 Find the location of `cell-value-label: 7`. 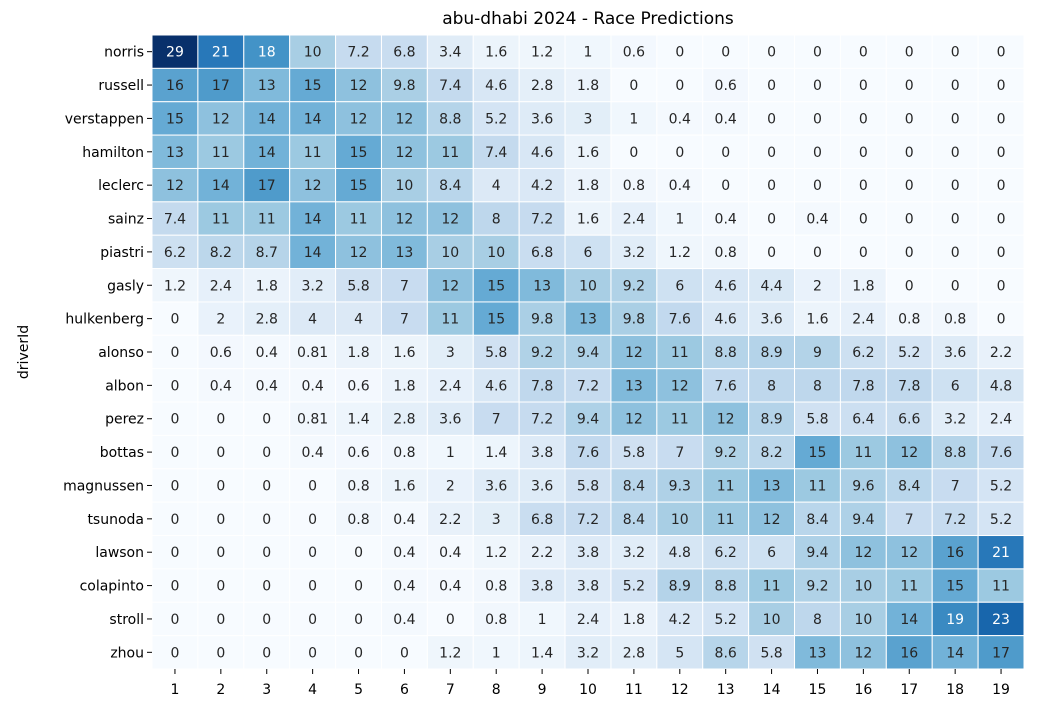

cell-value-label: 7 is located at coordinates (909, 520).